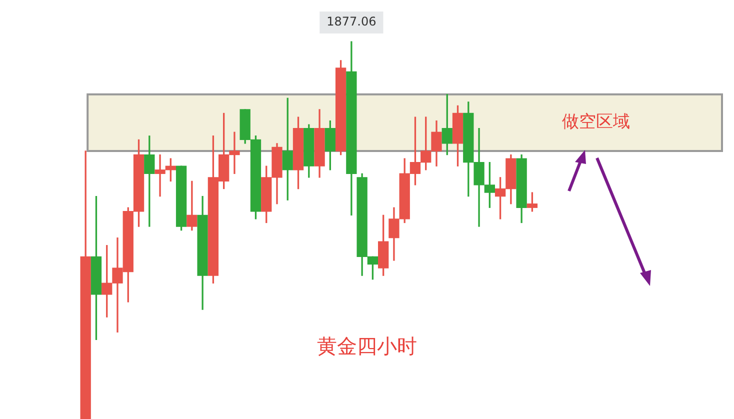  What do you see at coordinates (351, 21) in the screenshot?
I see `annotation: 1877.06` at bounding box center [351, 21].